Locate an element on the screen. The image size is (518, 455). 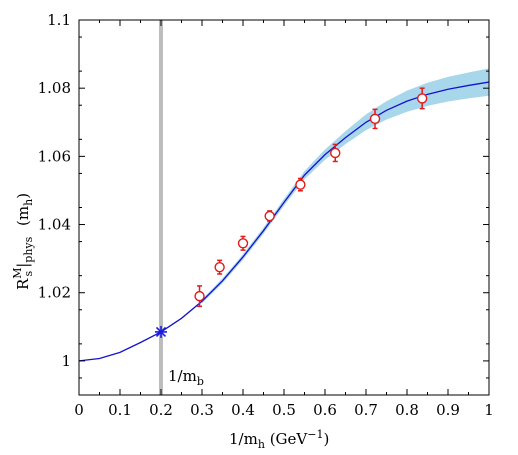
x-tick-label: 0.4 is located at coordinates (243, 410).